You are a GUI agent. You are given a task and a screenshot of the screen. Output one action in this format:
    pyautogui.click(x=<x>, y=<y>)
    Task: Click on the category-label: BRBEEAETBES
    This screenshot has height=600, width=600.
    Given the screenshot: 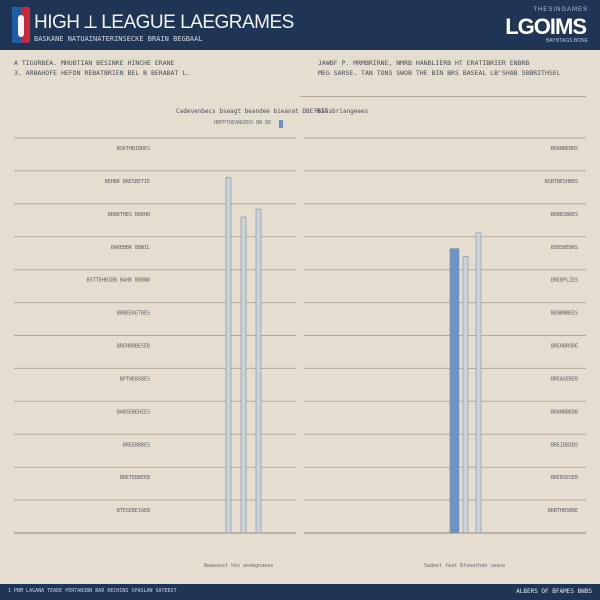 What is the action you would take?
    pyautogui.click(x=133, y=314)
    